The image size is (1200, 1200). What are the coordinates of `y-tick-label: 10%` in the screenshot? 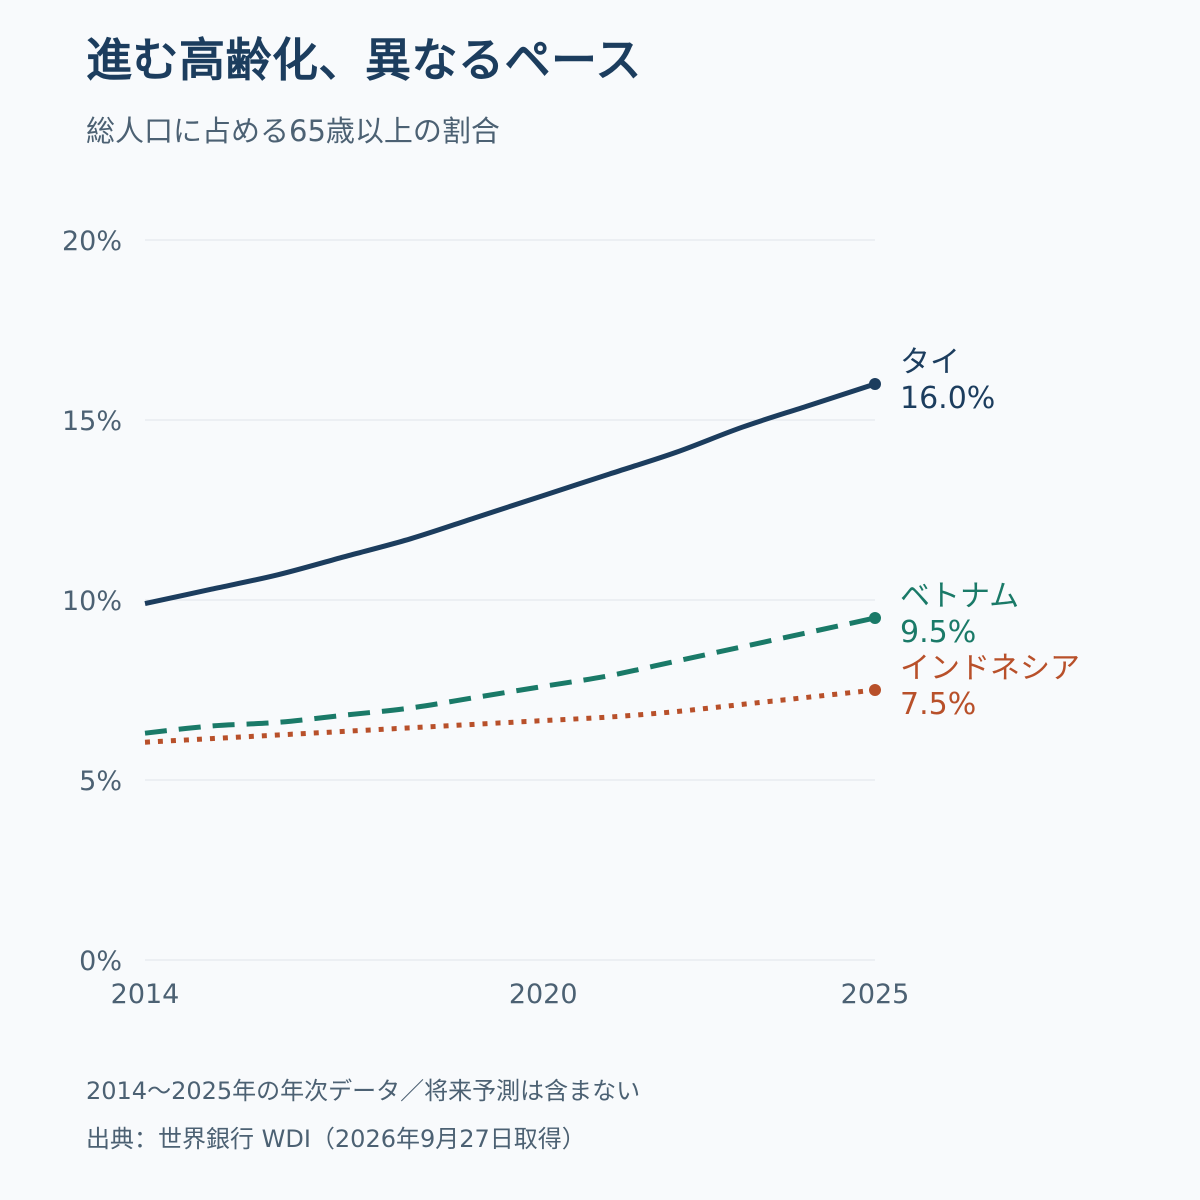 It's located at (92, 601).